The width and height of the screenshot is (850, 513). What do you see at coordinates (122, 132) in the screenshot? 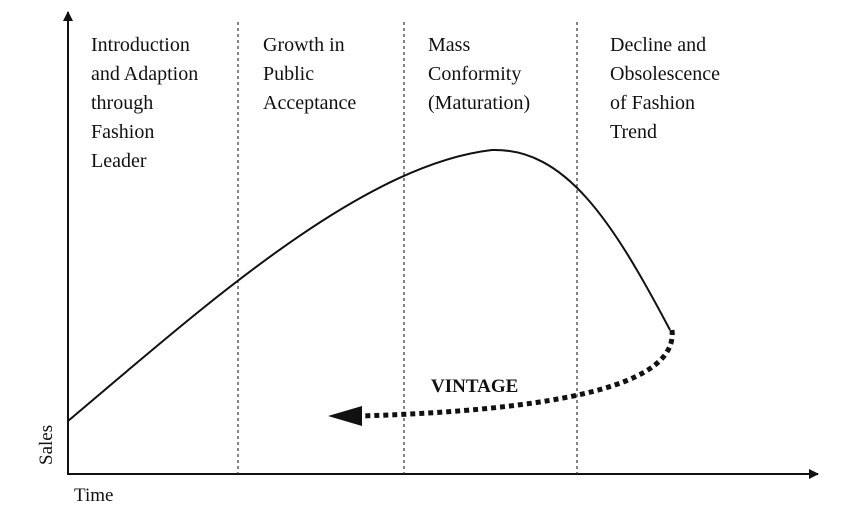
I see `stage-line: Fashion` at bounding box center [122, 132].